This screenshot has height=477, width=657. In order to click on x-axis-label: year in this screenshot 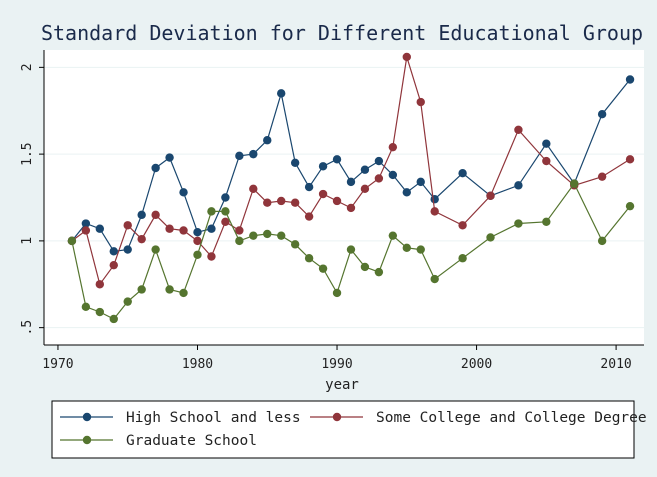, I will do `click(342, 385)`.